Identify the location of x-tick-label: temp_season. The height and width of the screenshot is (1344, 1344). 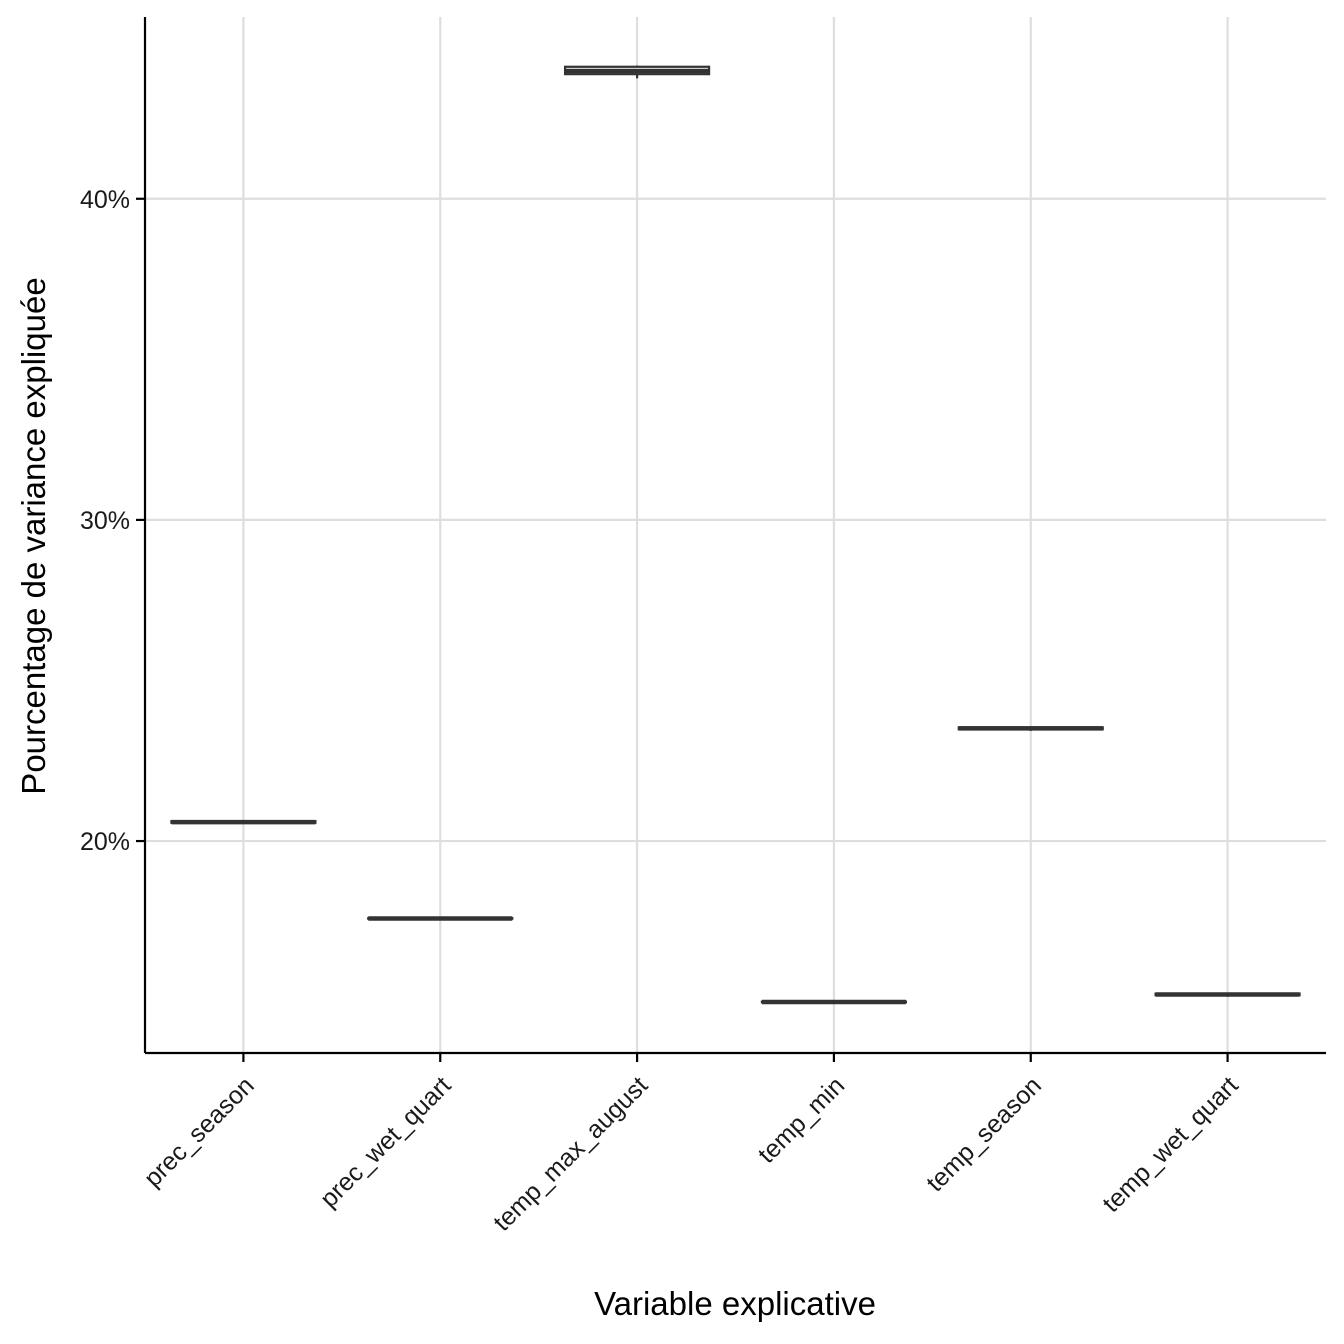
(984, 1134).